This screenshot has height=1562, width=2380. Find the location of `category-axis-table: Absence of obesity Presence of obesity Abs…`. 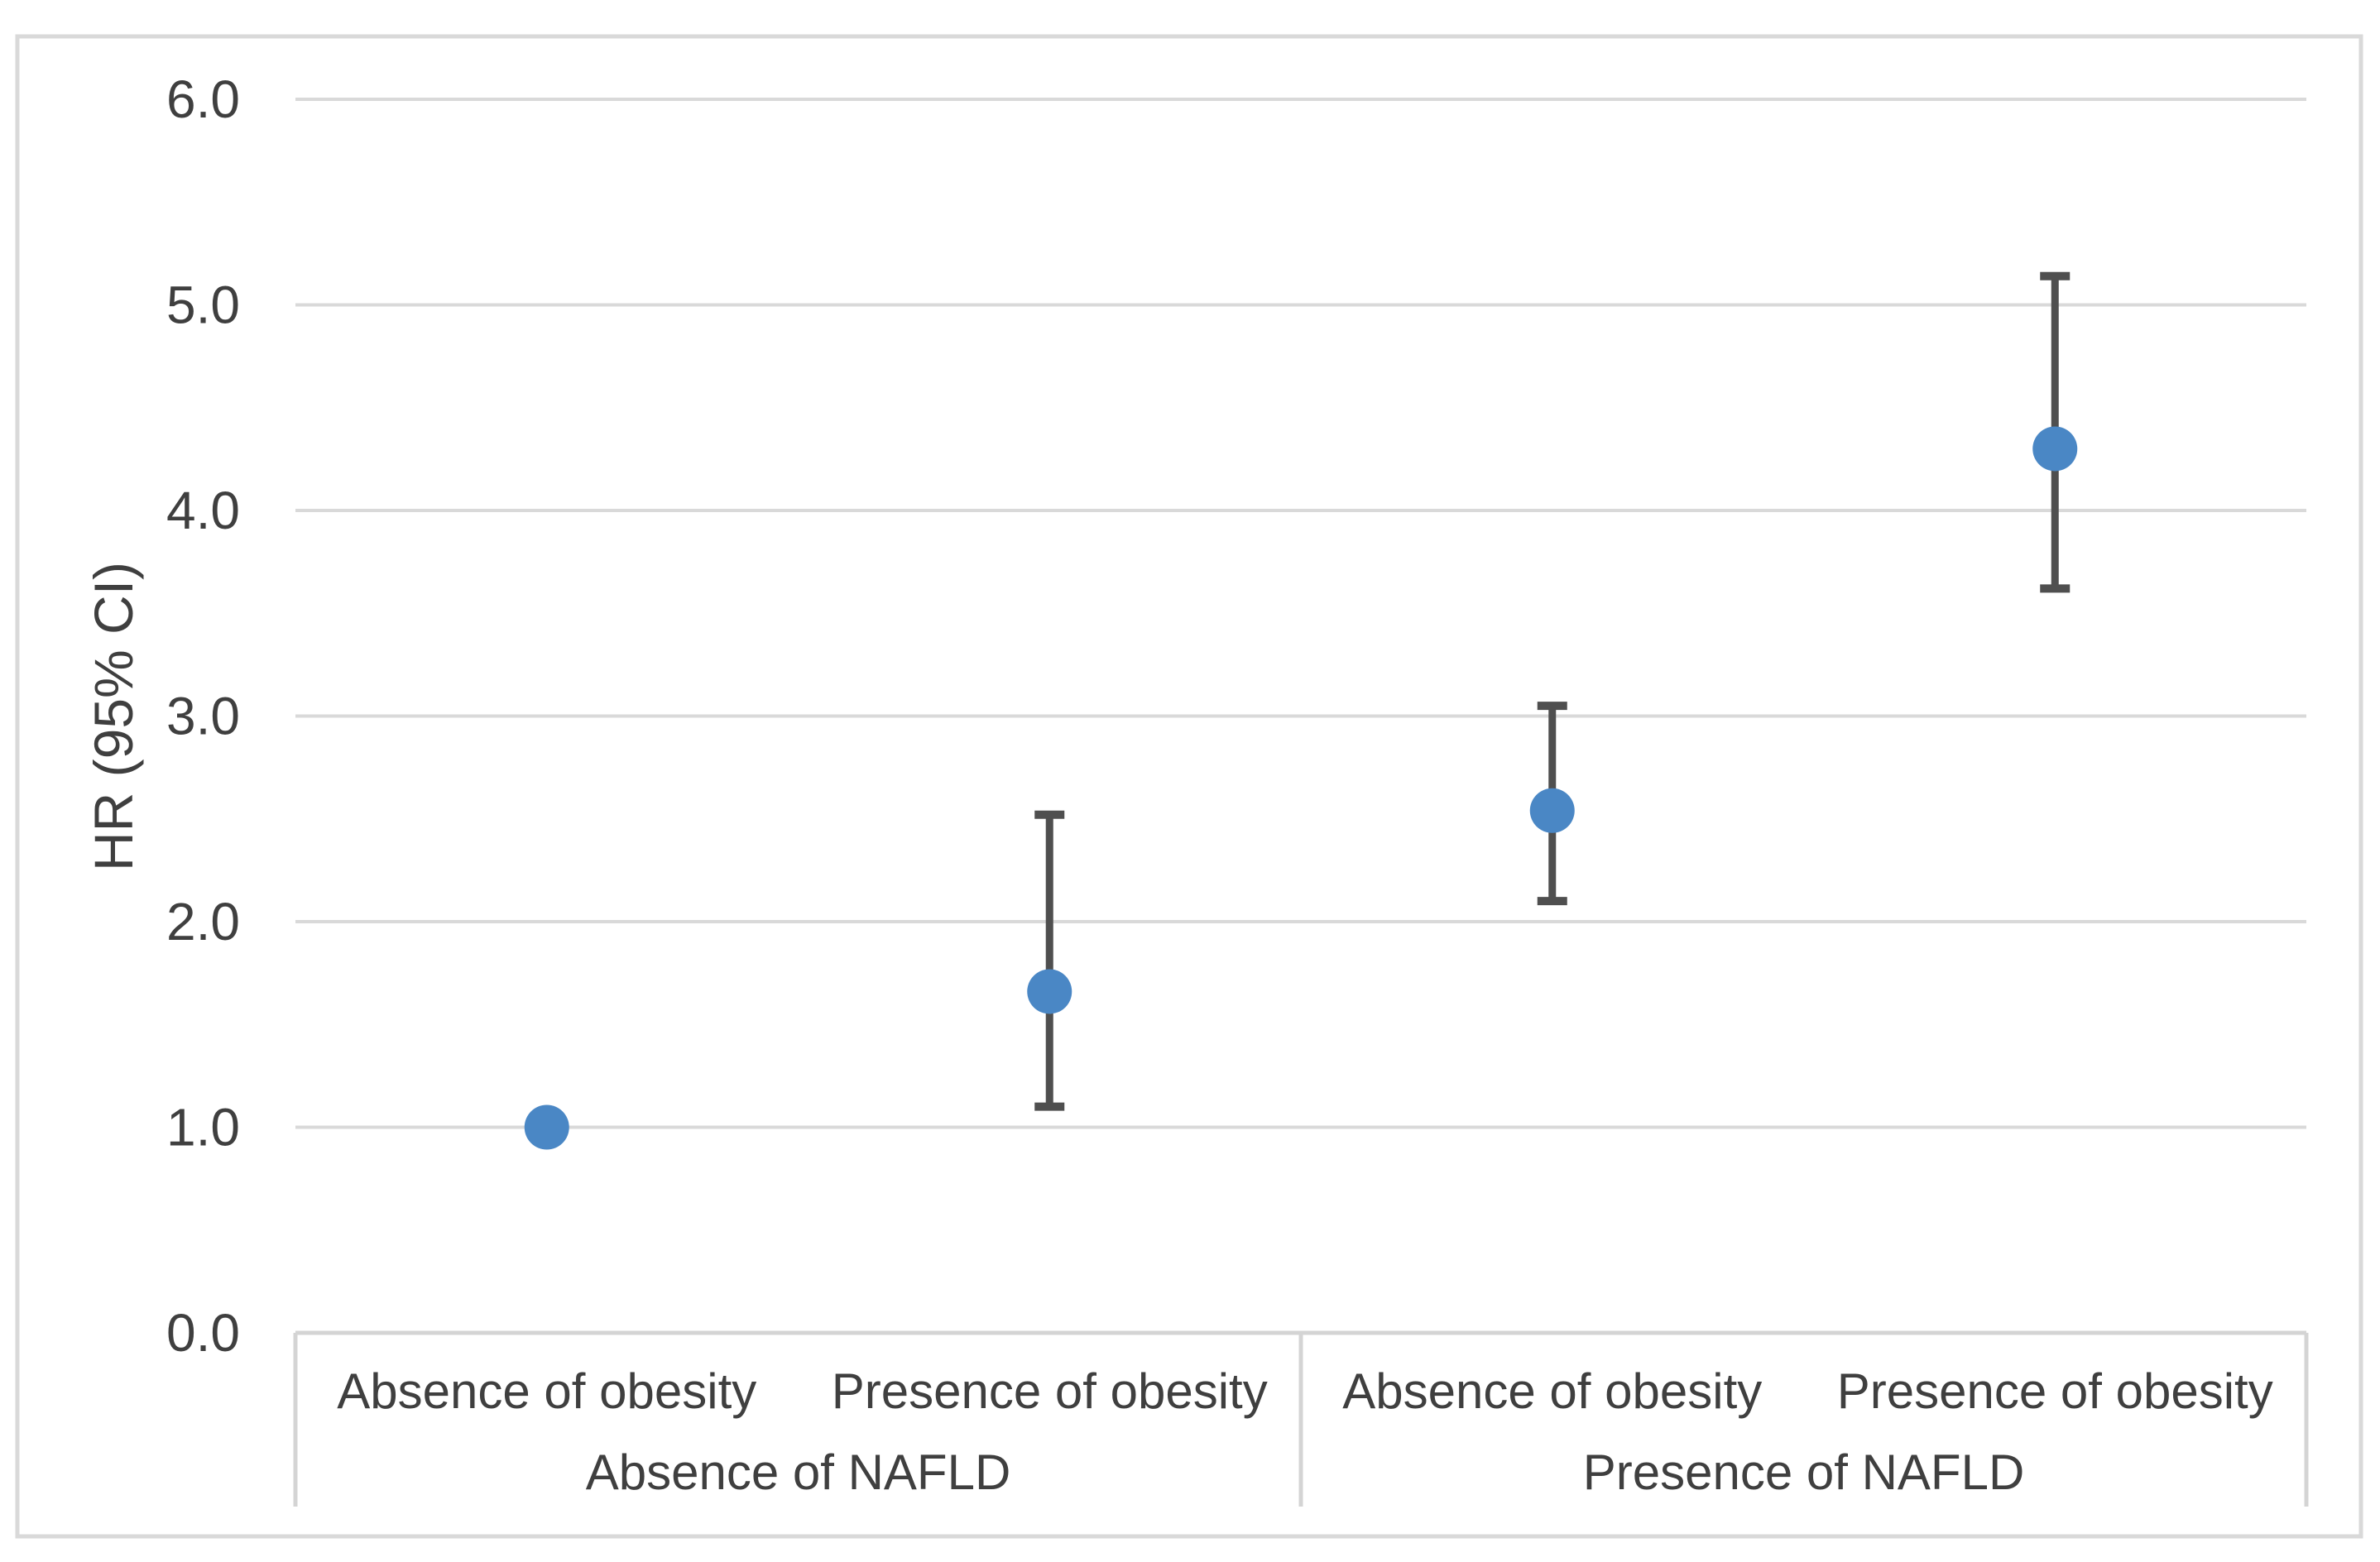

category-axis-table: Absence of obesity Presence of obesity Abs… is located at coordinates (1301, 1419).